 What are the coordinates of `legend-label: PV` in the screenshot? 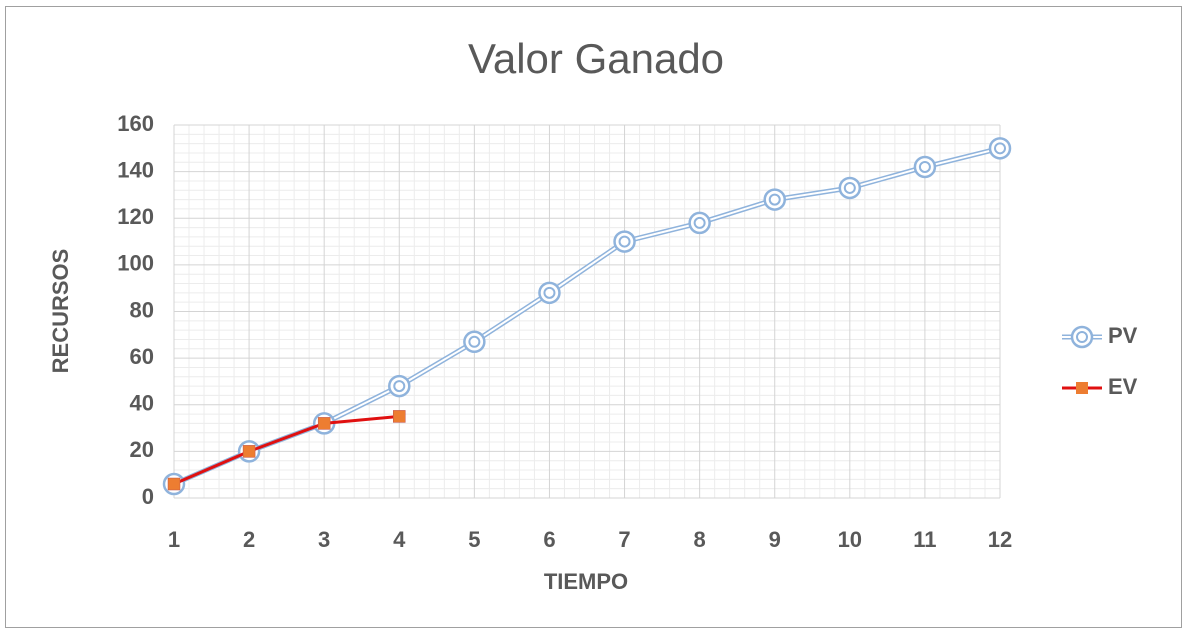 It's located at (1123, 335).